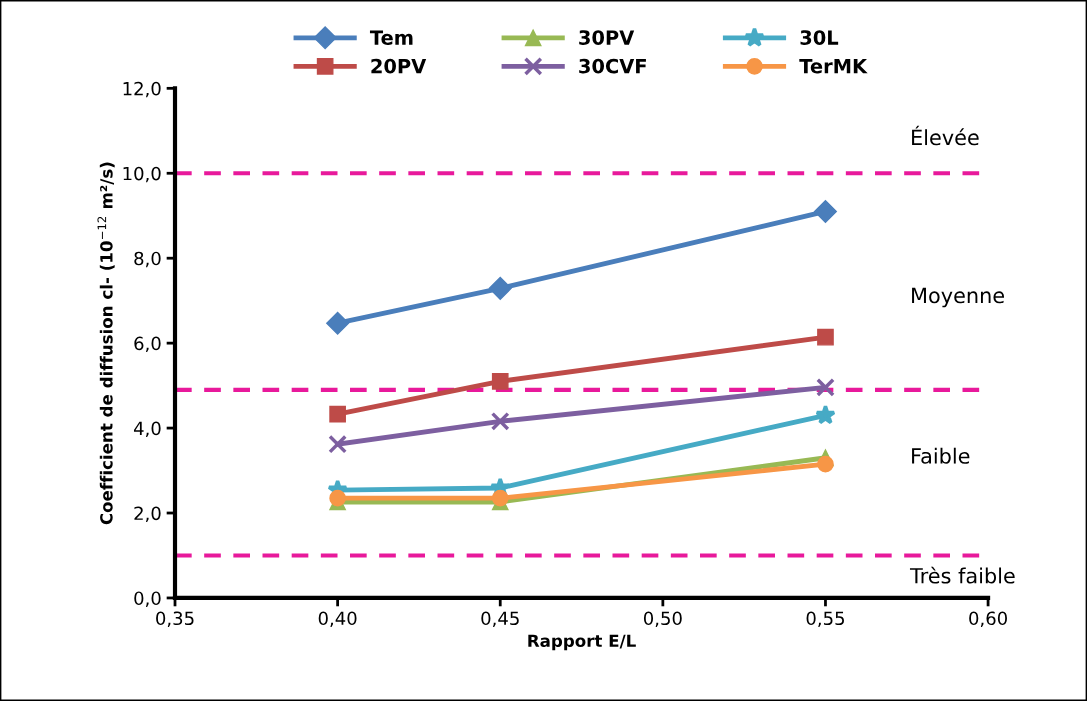 The height and width of the screenshot is (701, 1087). What do you see at coordinates (399, 66) in the screenshot?
I see `legend-label: 20PV` at bounding box center [399, 66].